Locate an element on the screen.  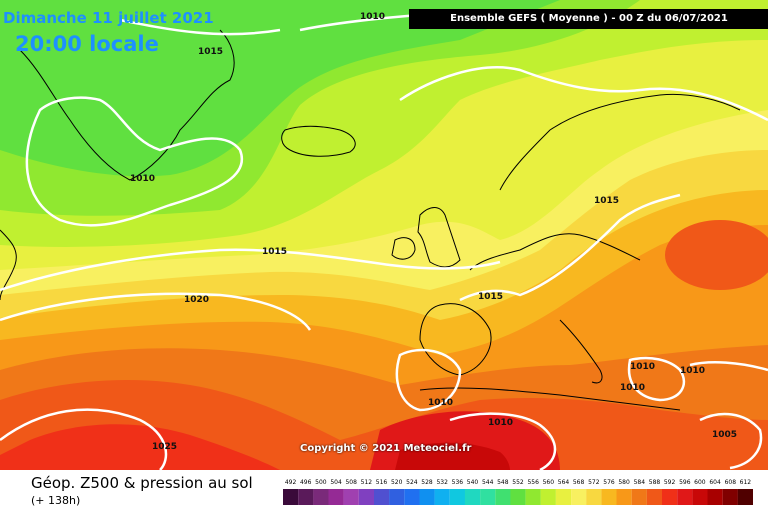
isobar-1015-france is located at coordinates (570, 247).